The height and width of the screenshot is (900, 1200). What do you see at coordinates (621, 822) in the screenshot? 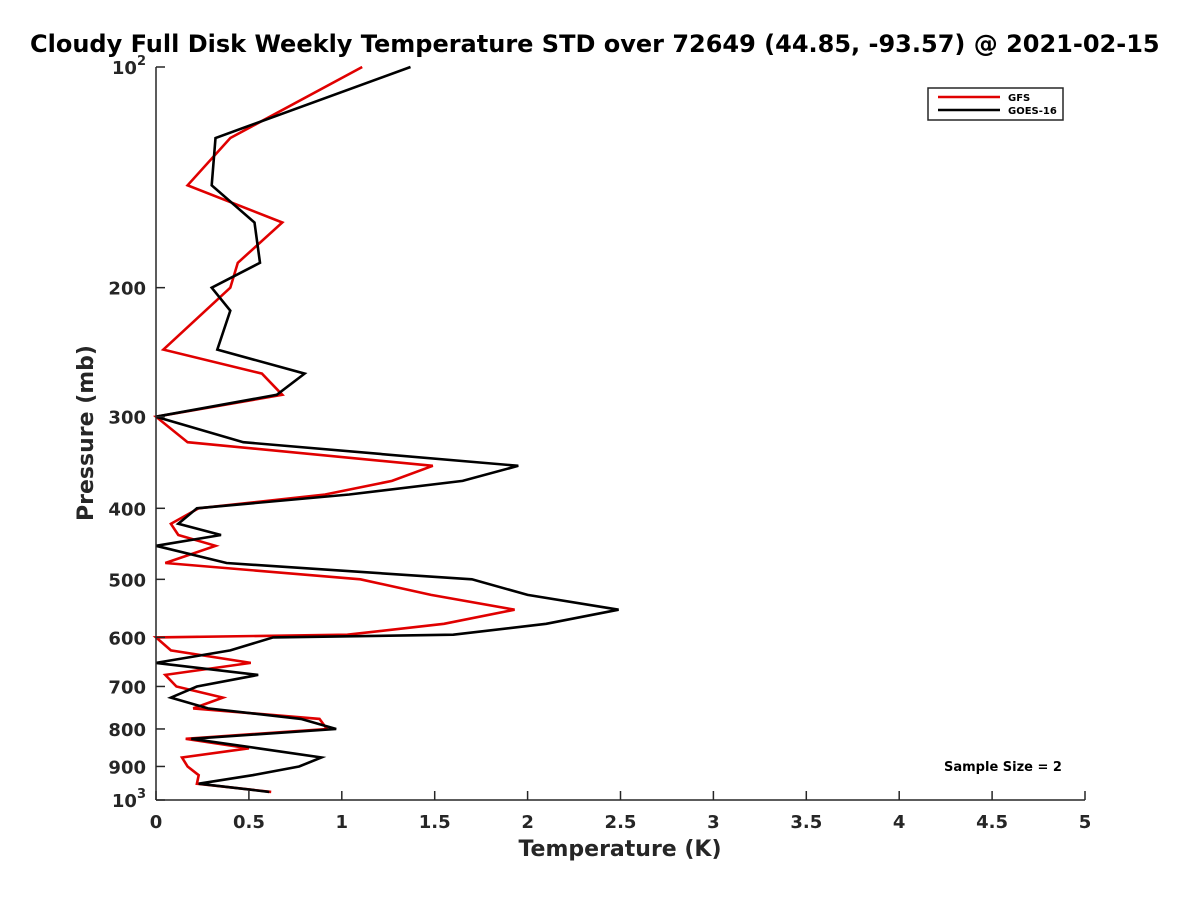
I see `x-tick-label: 2.5` at bounding box center [621, 822].